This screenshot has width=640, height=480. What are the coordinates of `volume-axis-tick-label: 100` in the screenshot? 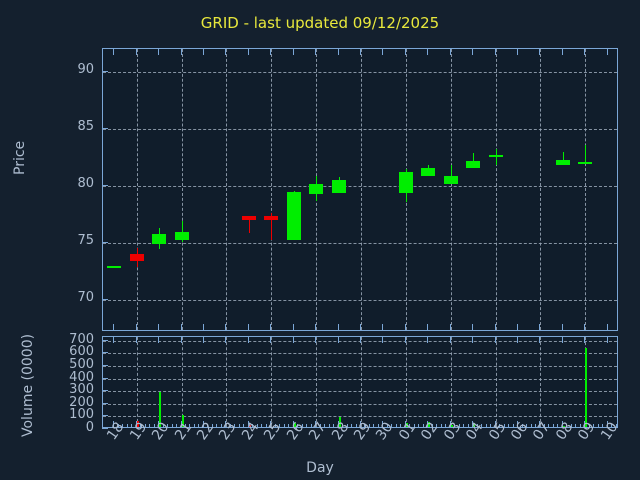 It's located at (81, 415).